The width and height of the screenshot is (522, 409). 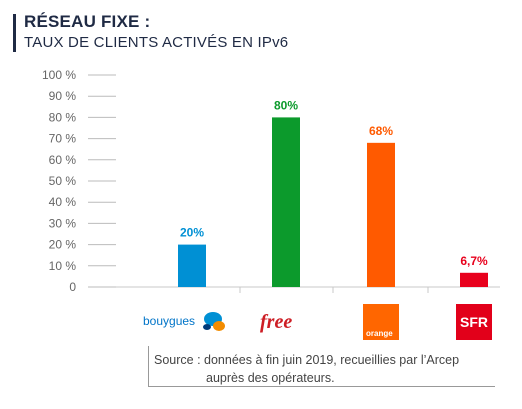 I want to click on source-box, so click(x=321, y=366).